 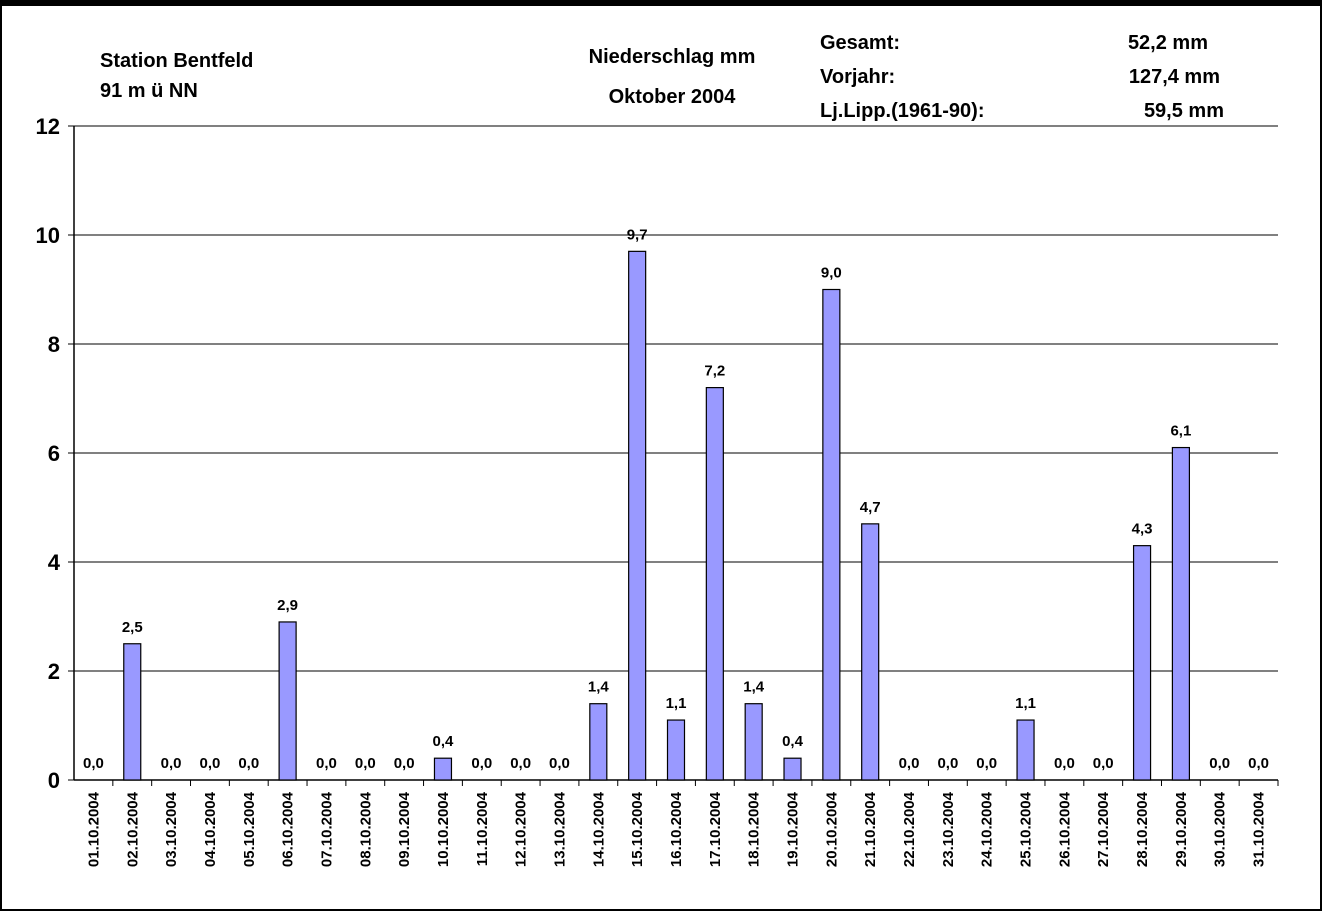 I want to click on data-label: 4,3, so click(x=1142, y=529).